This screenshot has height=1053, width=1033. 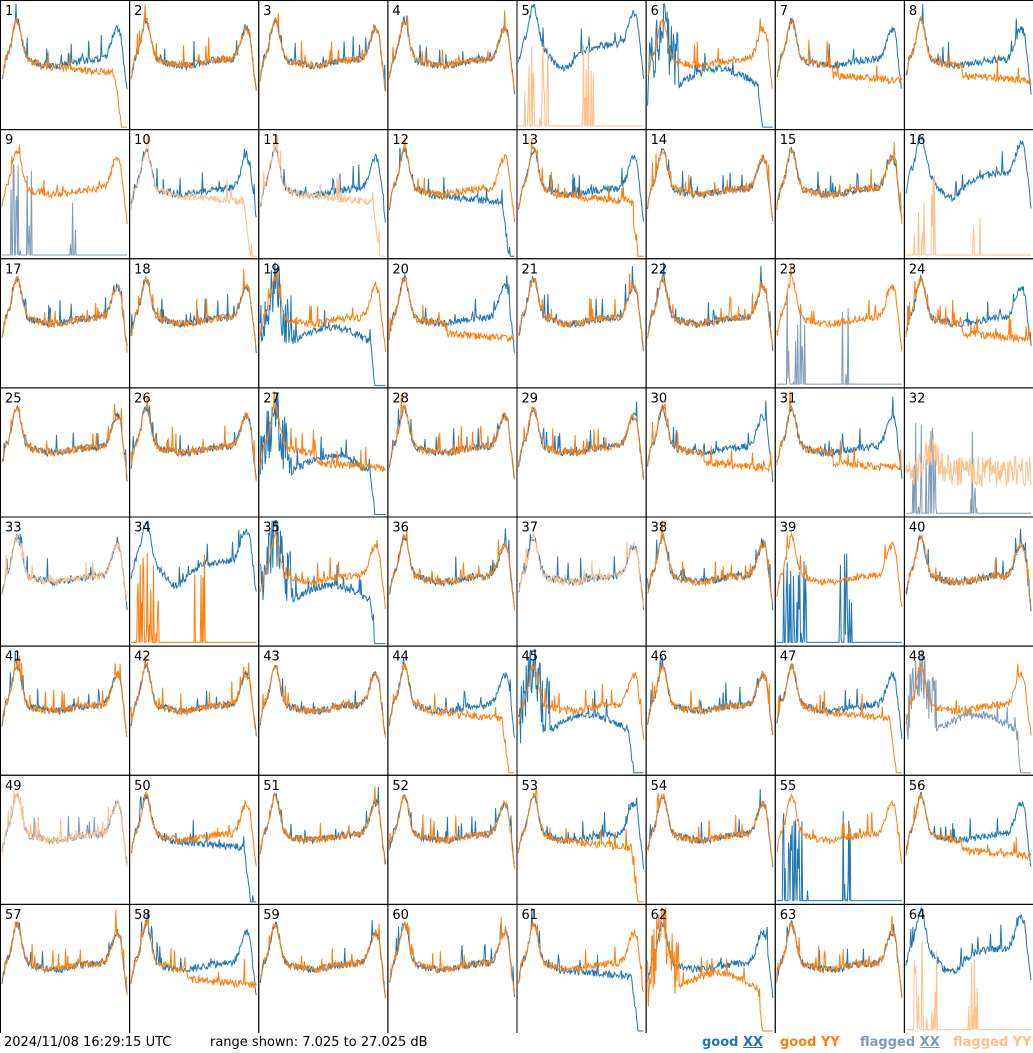 I want to click on panel-25: 25, so click(x=65, y=452).